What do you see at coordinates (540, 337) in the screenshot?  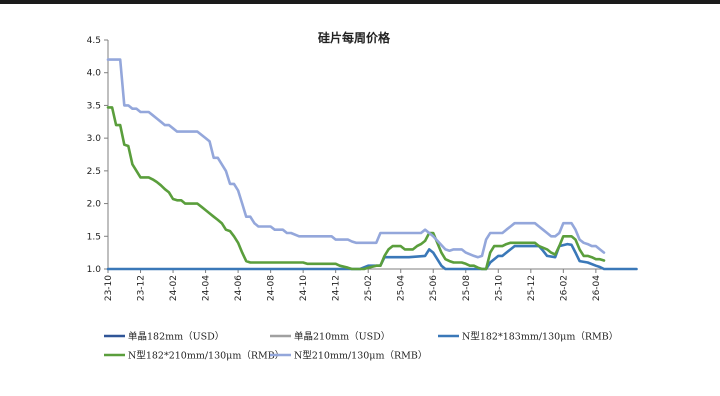 I see `legend-label: N型182*183mm/130μm（RMB）` at bounding box center [540, 337].